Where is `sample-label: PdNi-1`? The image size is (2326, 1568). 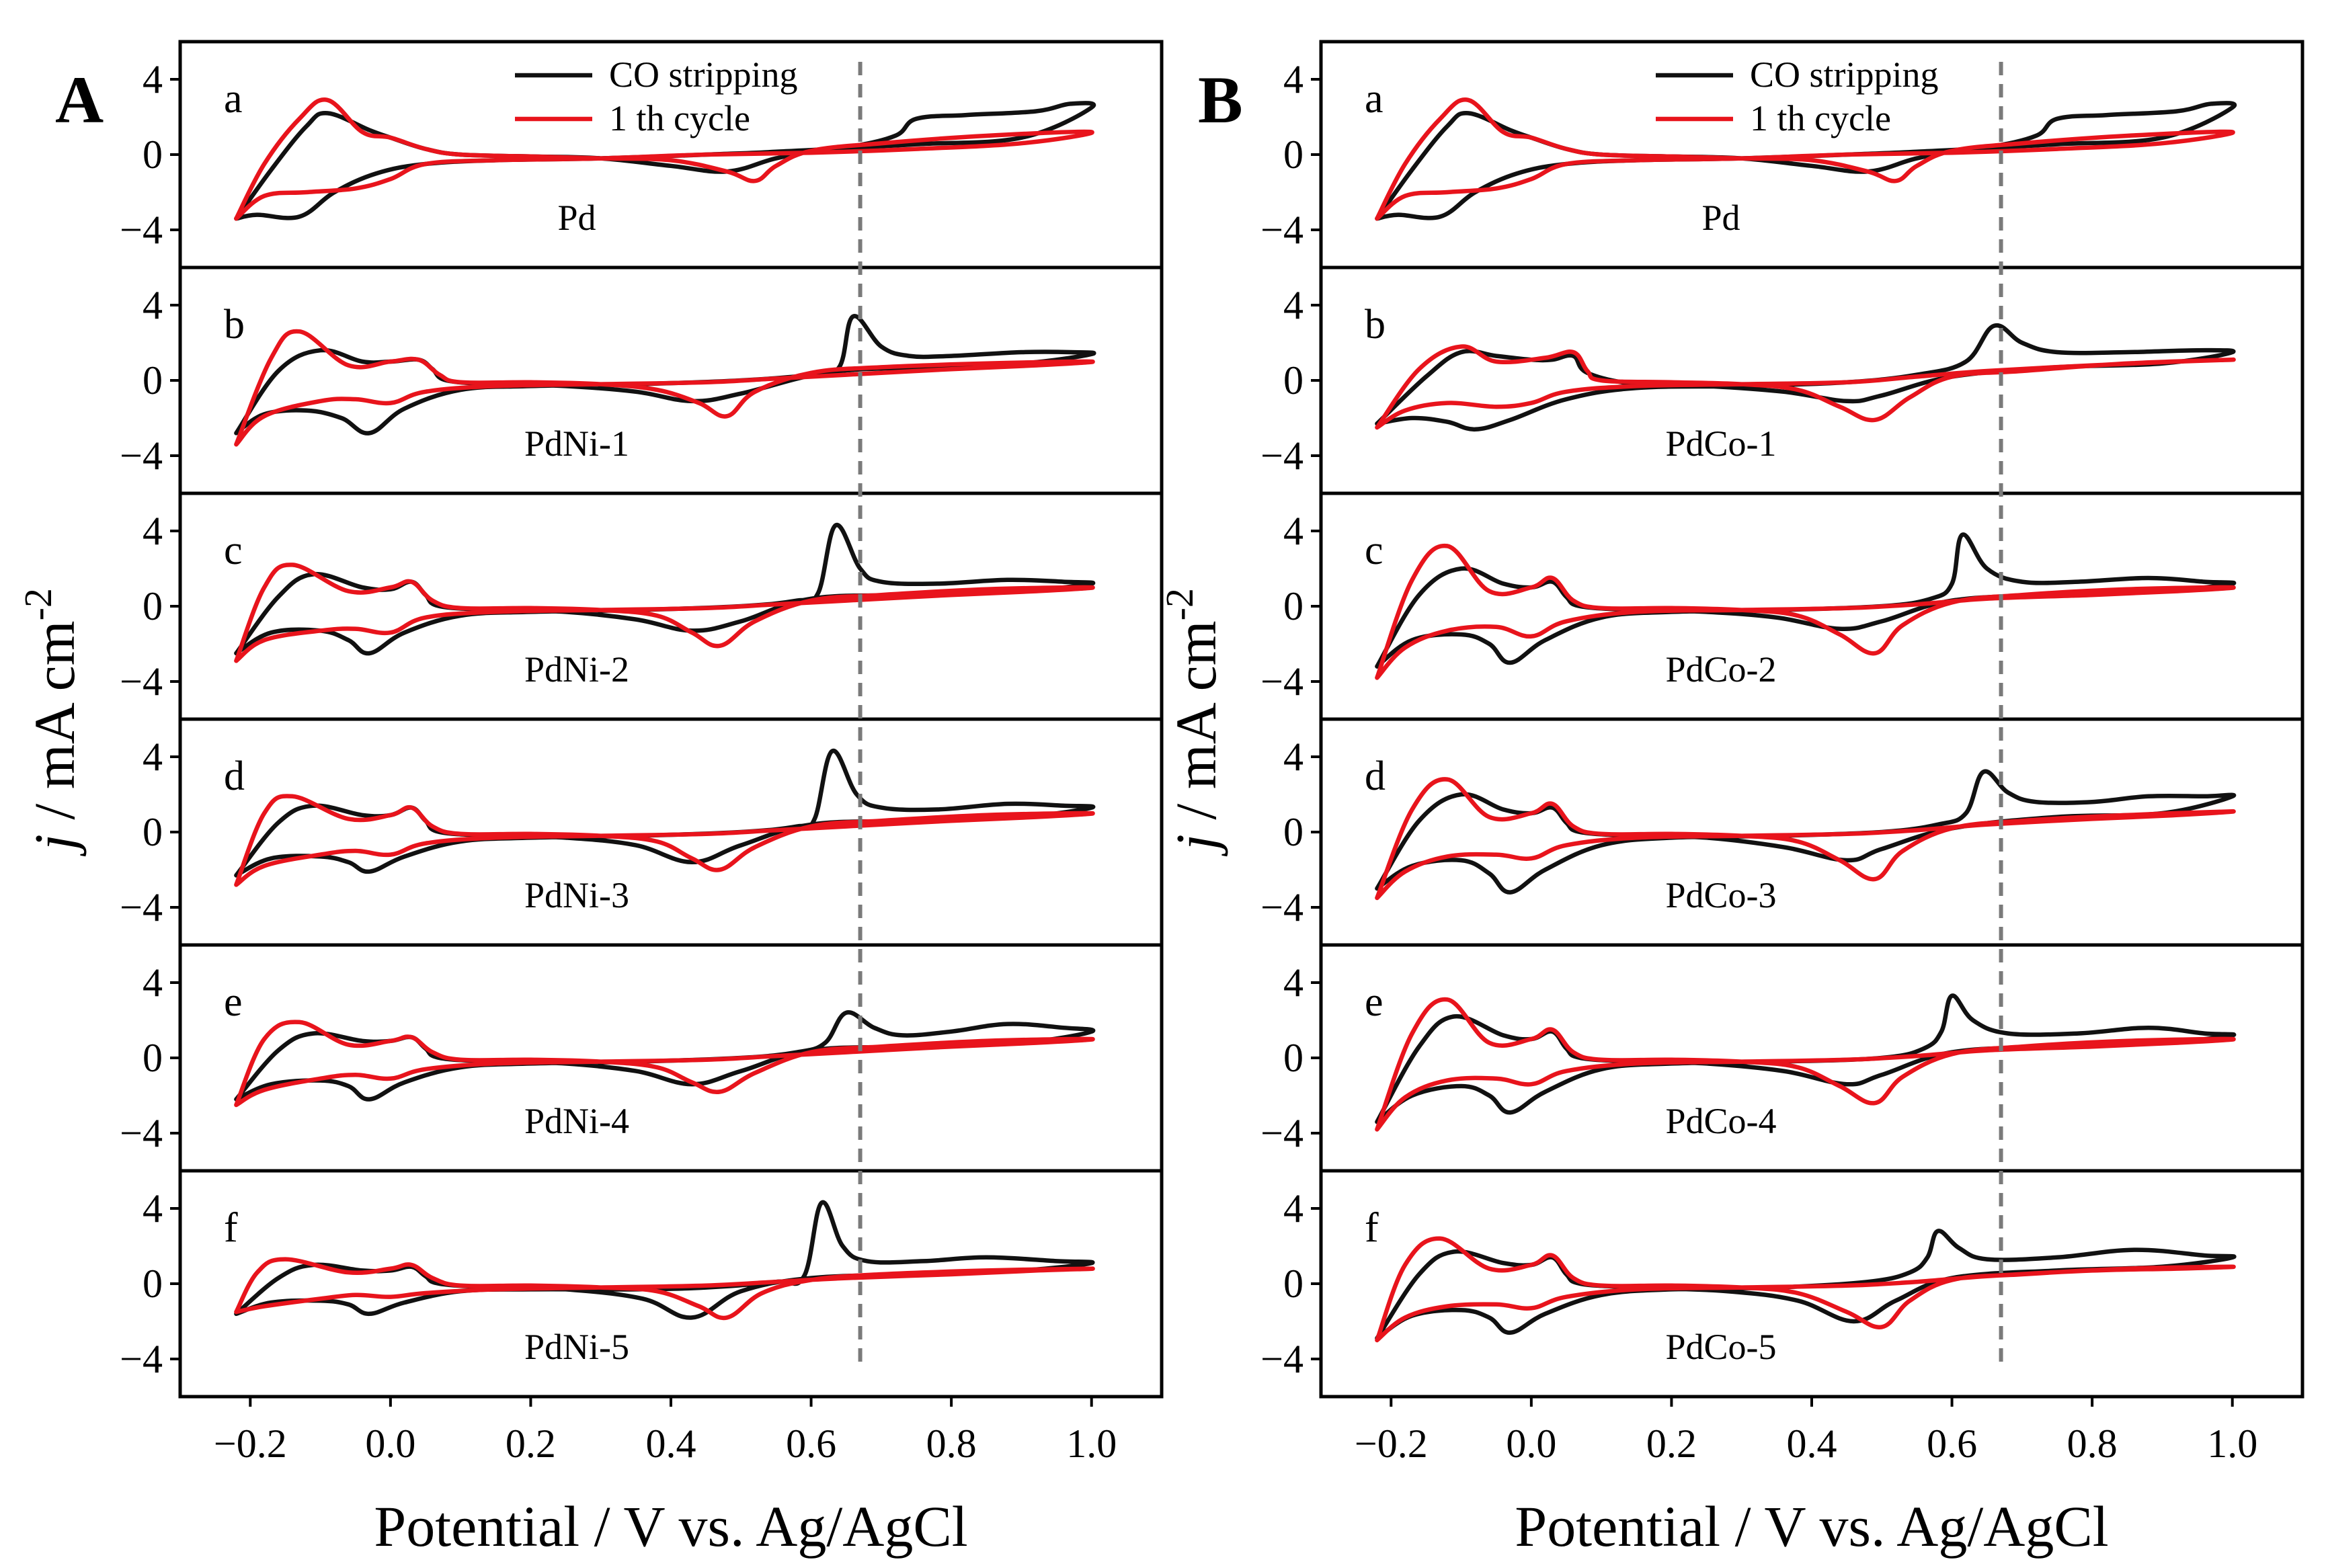 sample-label: PdNi-1 is located at coordinates (576, 444).